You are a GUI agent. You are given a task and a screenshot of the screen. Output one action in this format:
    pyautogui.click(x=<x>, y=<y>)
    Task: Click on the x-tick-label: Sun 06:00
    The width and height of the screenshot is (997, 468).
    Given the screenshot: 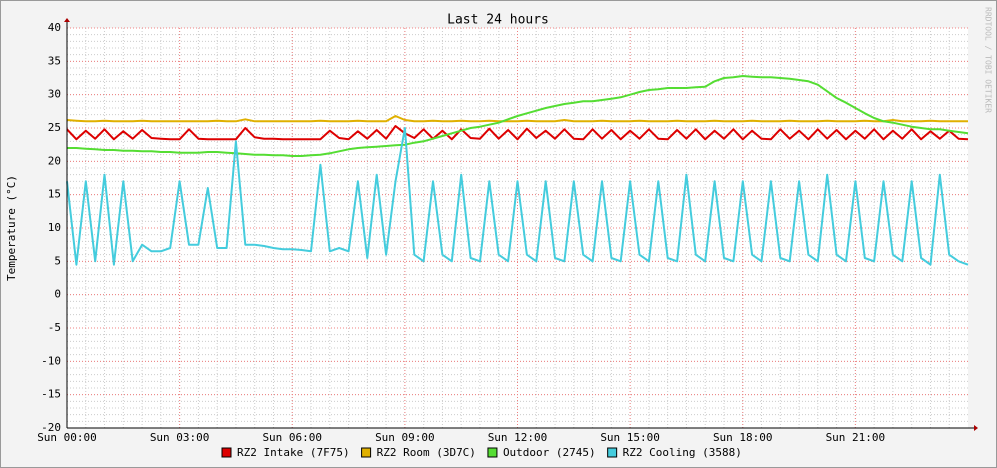 What is the action you would take?
    pyautogui.click(x=292, y=437)
    